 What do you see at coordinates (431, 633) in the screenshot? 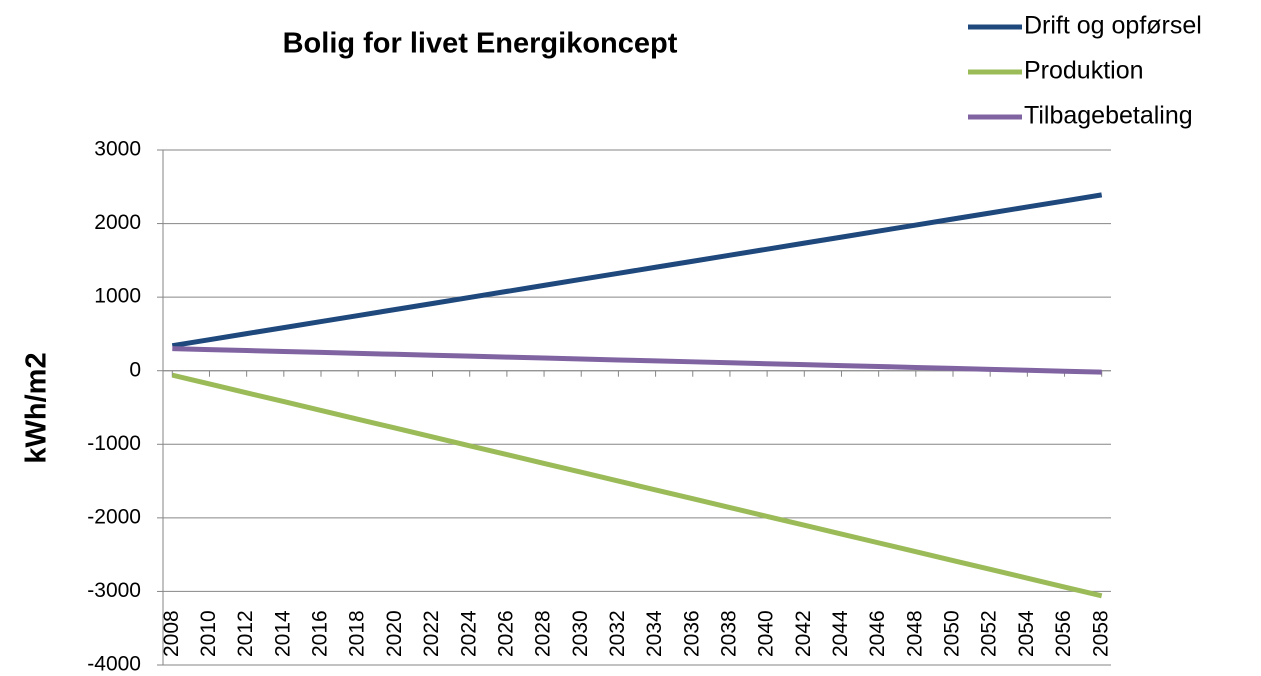
I see `x-tick-label: 2022` at bounding box center [431, 633].